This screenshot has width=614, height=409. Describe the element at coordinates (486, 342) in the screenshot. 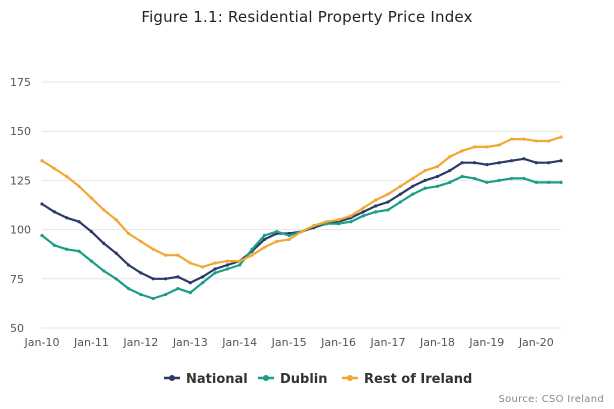

I see `x-tick-label: Jan-19` at that location.